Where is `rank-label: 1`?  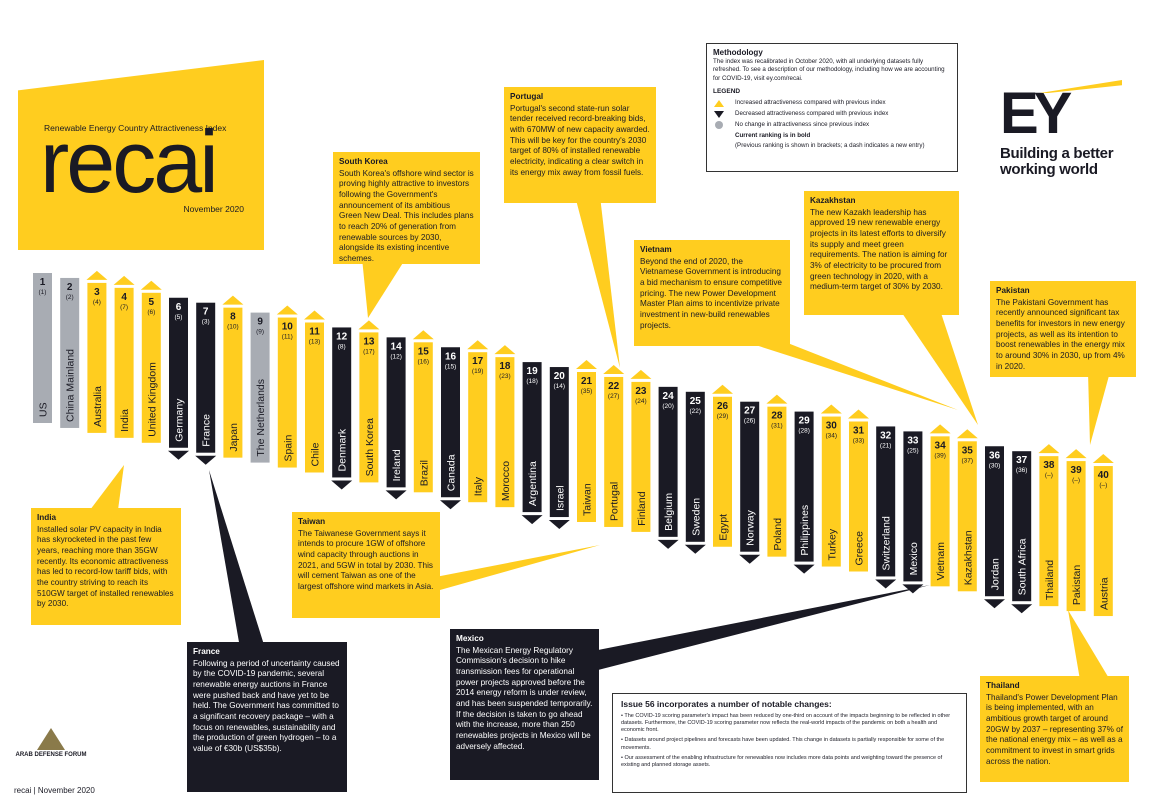
rank-label: 1 is located at coordinates (43, 282).